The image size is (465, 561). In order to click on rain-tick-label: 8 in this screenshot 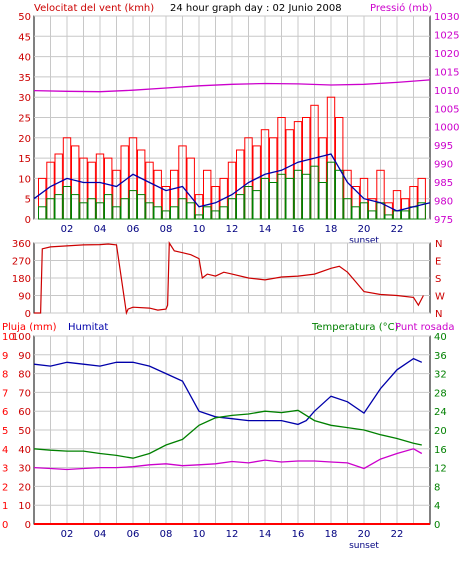, I will do `click(5, 375)`.